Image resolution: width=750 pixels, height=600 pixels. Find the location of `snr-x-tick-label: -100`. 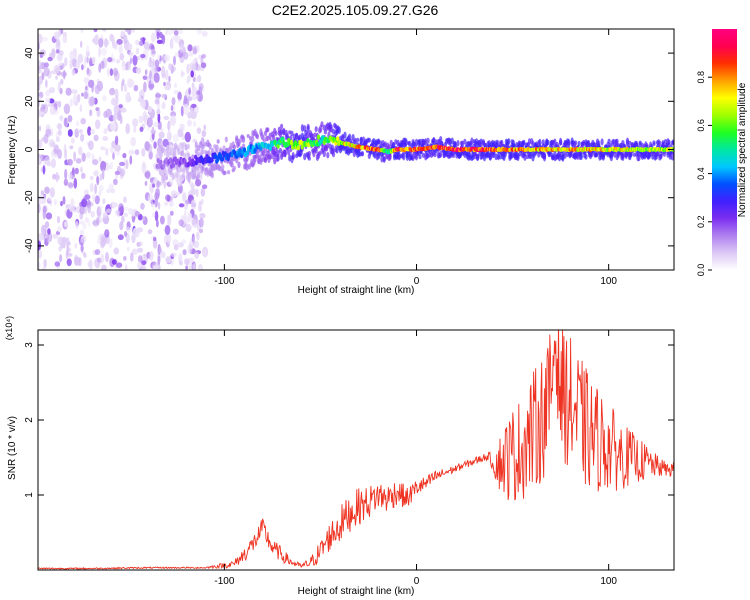

snr-x-tick-label: -100 is located at coordinates (224, 581).